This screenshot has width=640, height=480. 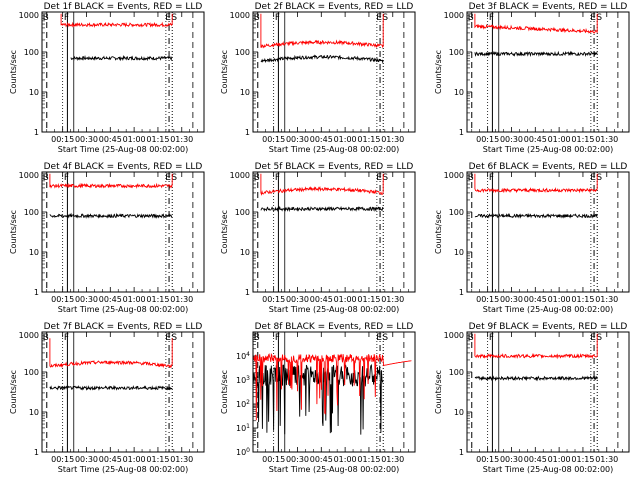 I want to click on panel-title: Det 4f BLACK = Events, RED = LLD, so click(x=123, y=167).